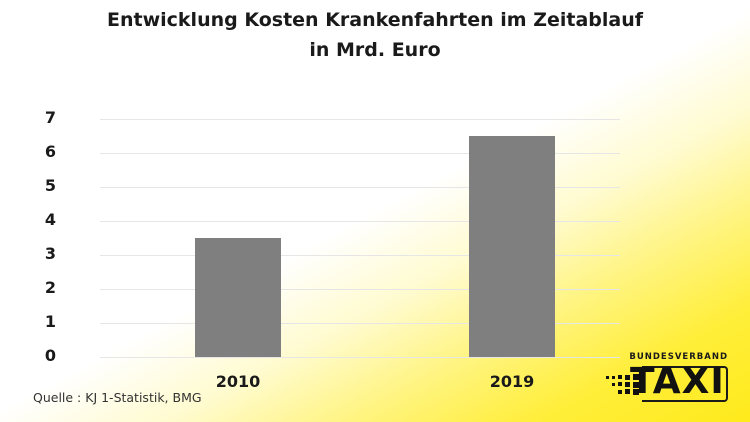 This screenshot has height=422, width=750. What do you see at coordinates (238, 381) in the screenshot?
I see `x-tick-label: 2010` at bounding box center [238, 381].